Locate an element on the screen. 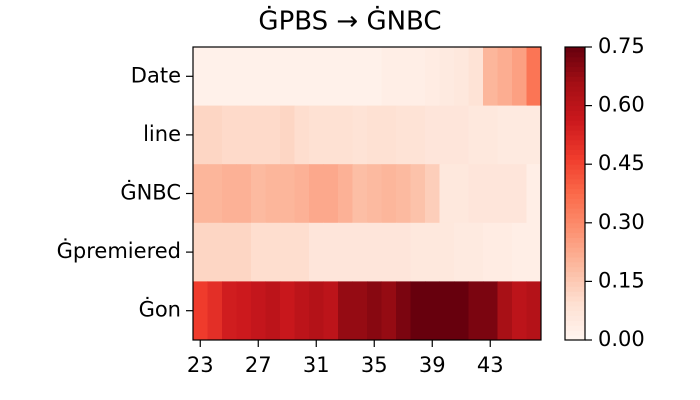  colorbar-tick-label: 0.75 is located at coordinates (621, 46).